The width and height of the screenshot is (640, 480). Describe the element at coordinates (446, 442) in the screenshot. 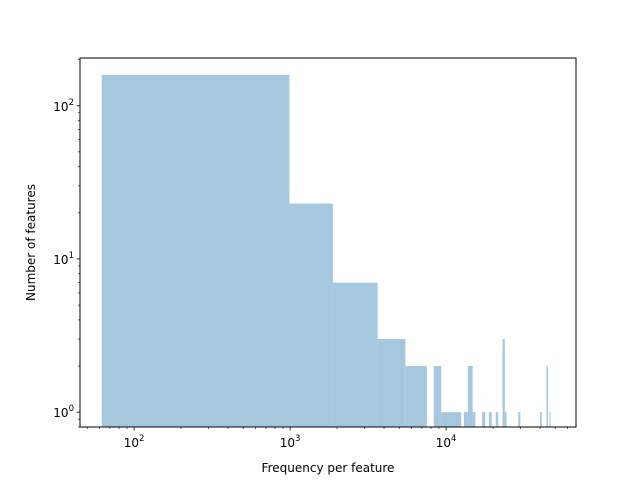

I see `x-tick-label: 10⁴` at that location.